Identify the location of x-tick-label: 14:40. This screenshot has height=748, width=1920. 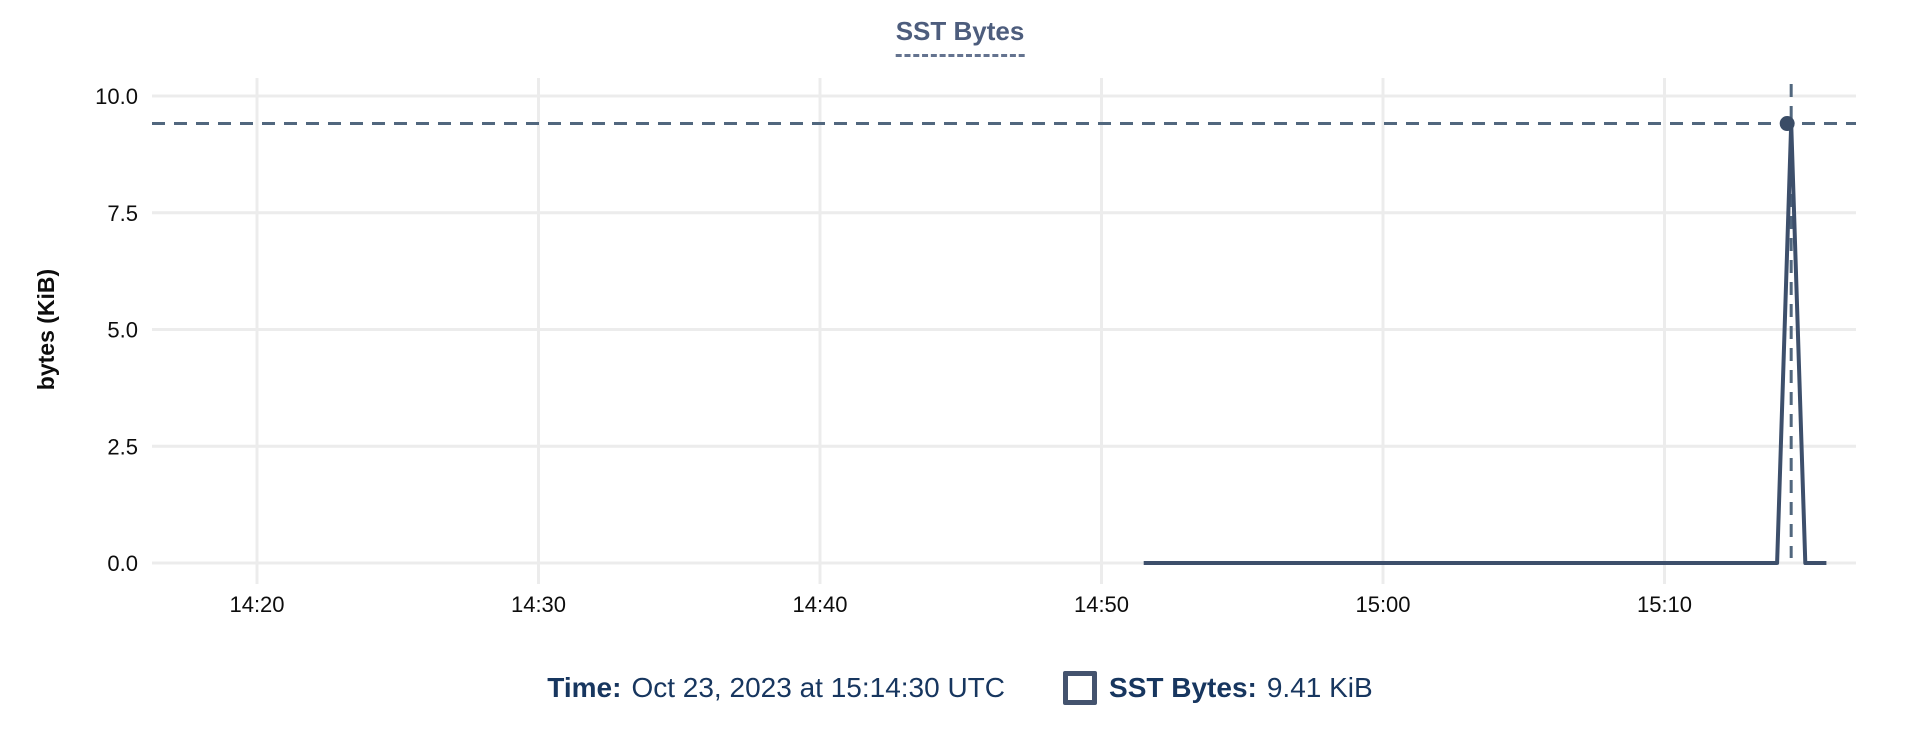
(819, 604).